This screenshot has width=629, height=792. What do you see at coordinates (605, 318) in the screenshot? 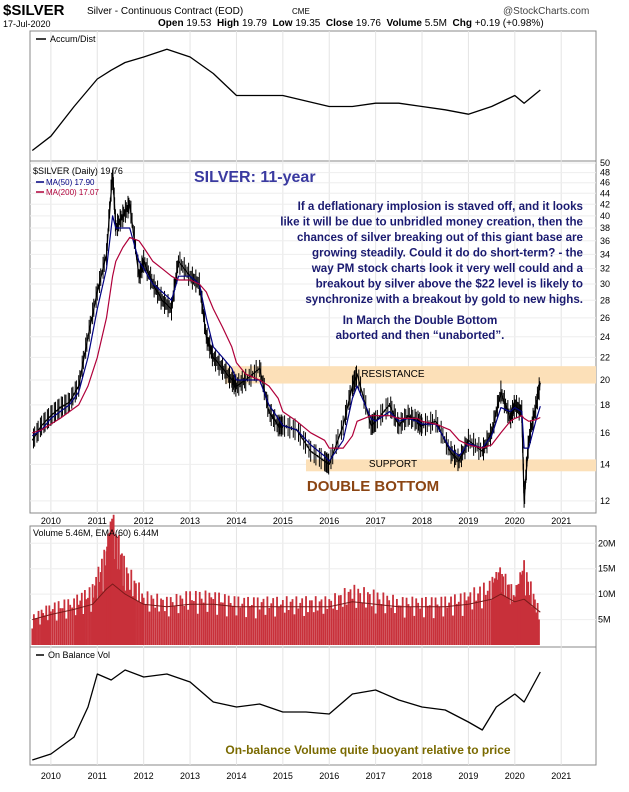
I see `y-tick-label: 26` at bounding box center [605, 318].